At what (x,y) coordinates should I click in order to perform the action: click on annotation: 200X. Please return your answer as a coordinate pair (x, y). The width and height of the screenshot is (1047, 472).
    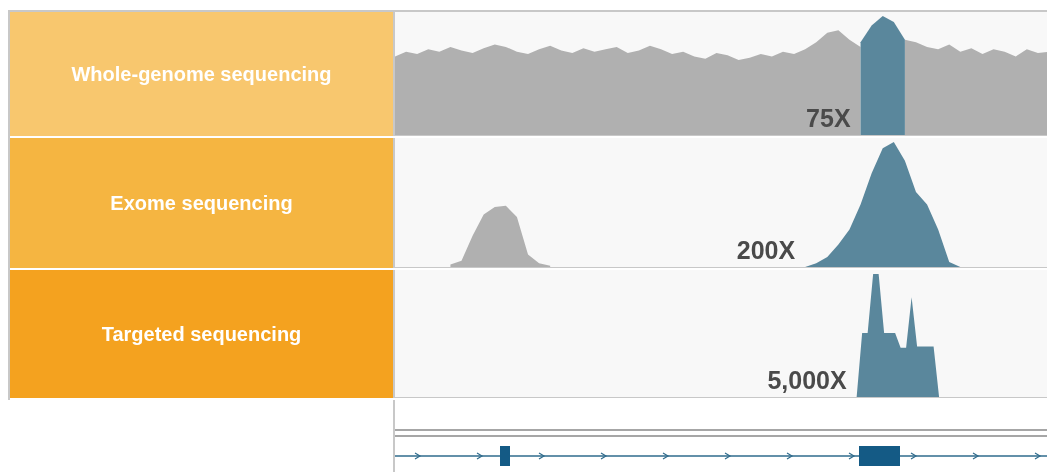
    Looking at the image, I should click on (766, 250).